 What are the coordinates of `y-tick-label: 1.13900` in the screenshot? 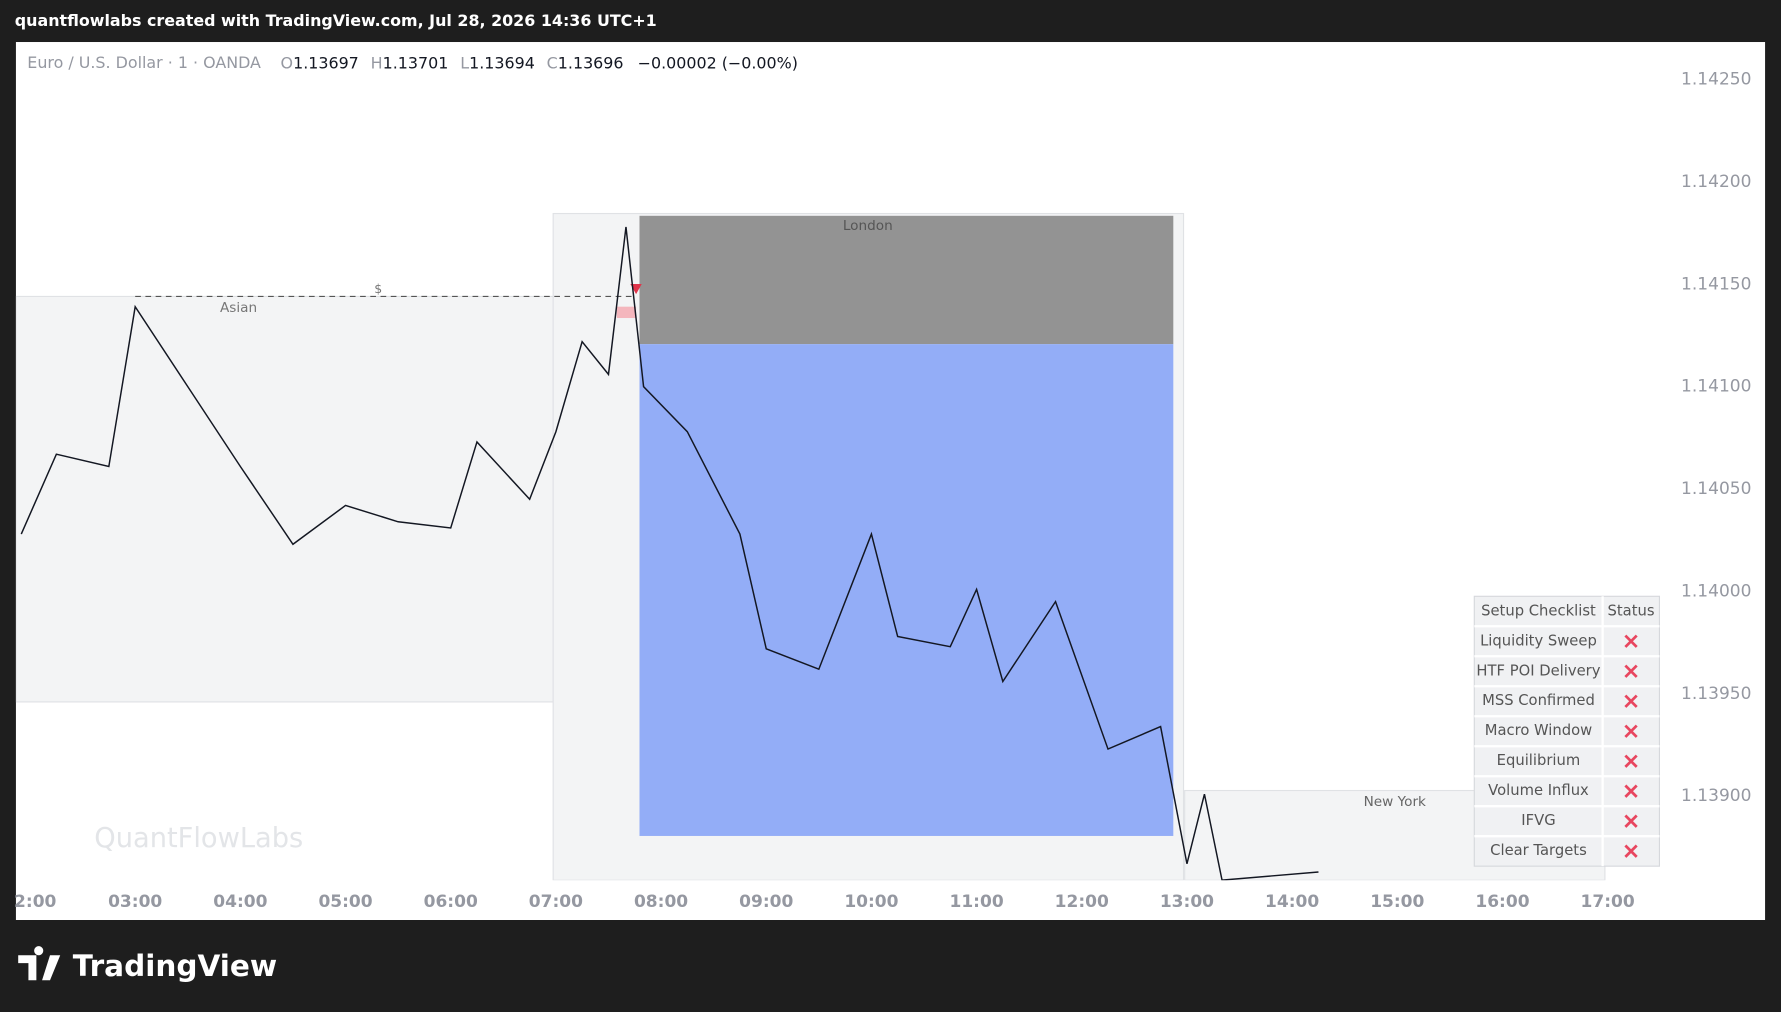 It's located at (1716, 796).